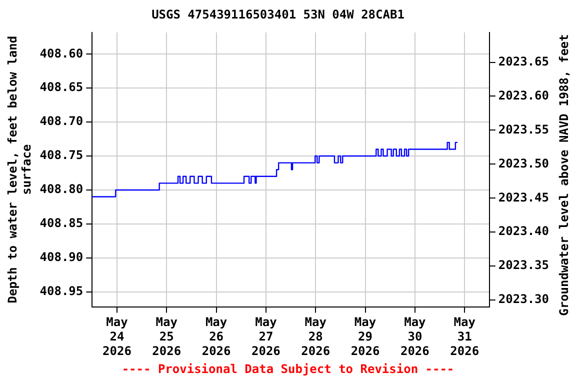  What do you see at coordinates (19, 170) in the screenshot?
I see `y-axis-title: Depth to water level, feet below land surface` at bounding box center [19, 170].